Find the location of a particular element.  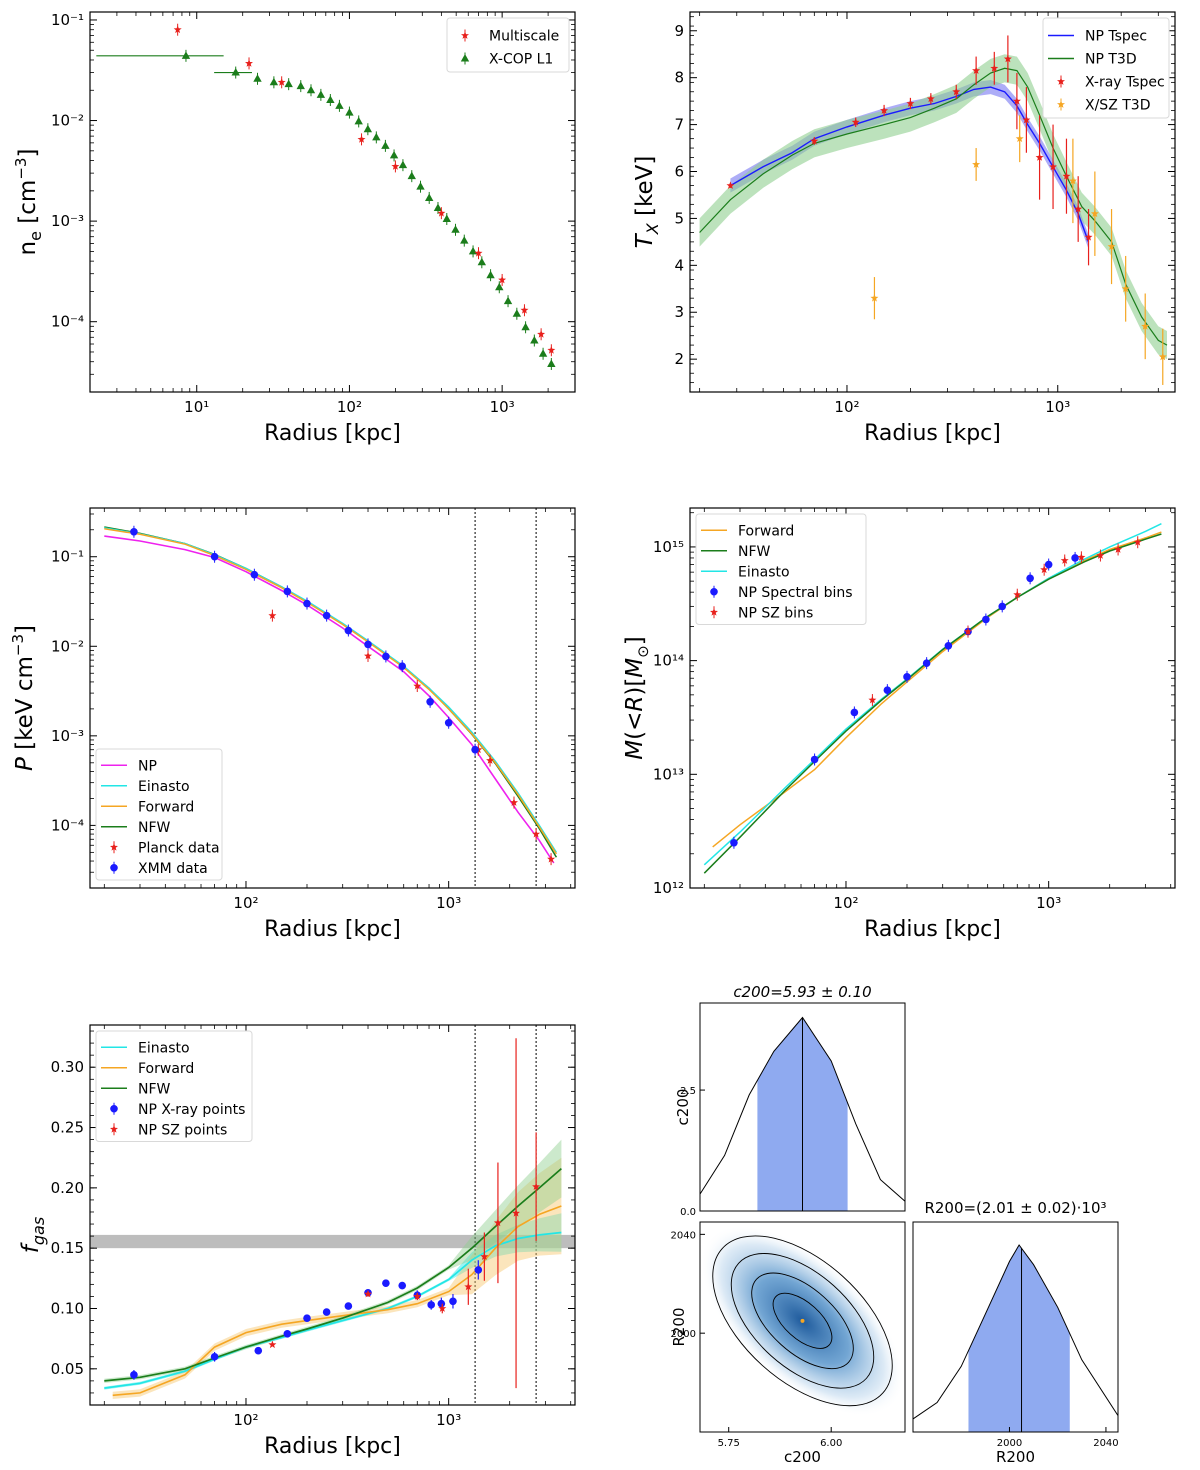

ticks: 10² 10³ 10⁻⁴ 10⁻³ 10⁻² 10⁻¹ is located at coordinates (313, 710).